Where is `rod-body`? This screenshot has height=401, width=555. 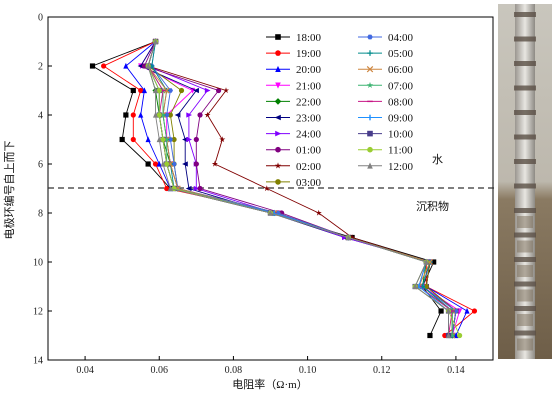 rod-body is located at coordinates (525, 181).